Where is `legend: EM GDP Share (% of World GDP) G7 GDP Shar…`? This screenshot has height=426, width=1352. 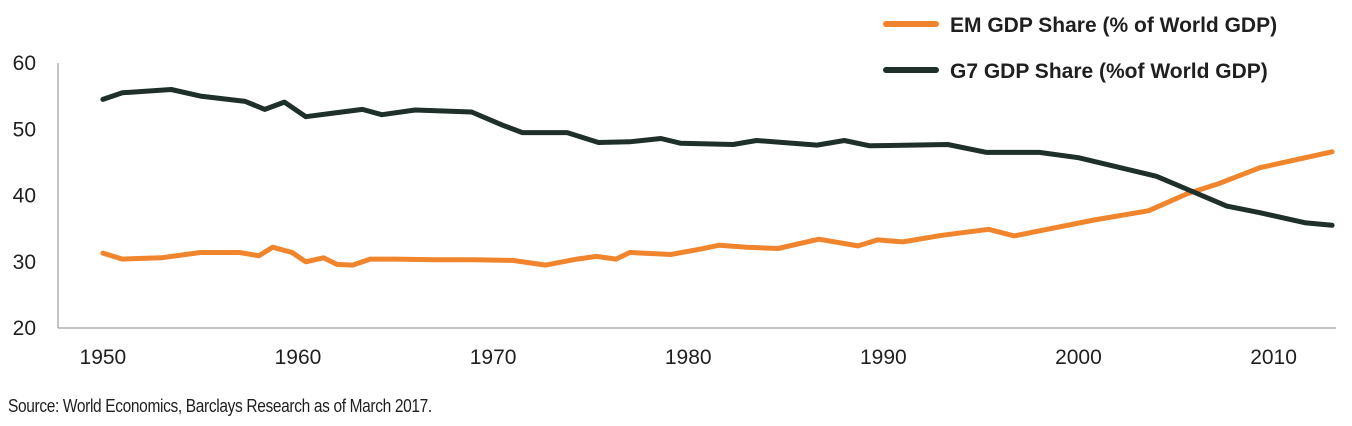
legend: EM GDP Share (% of World GDP) G7 GDP Shar… is located at coordinates (1080, 48).